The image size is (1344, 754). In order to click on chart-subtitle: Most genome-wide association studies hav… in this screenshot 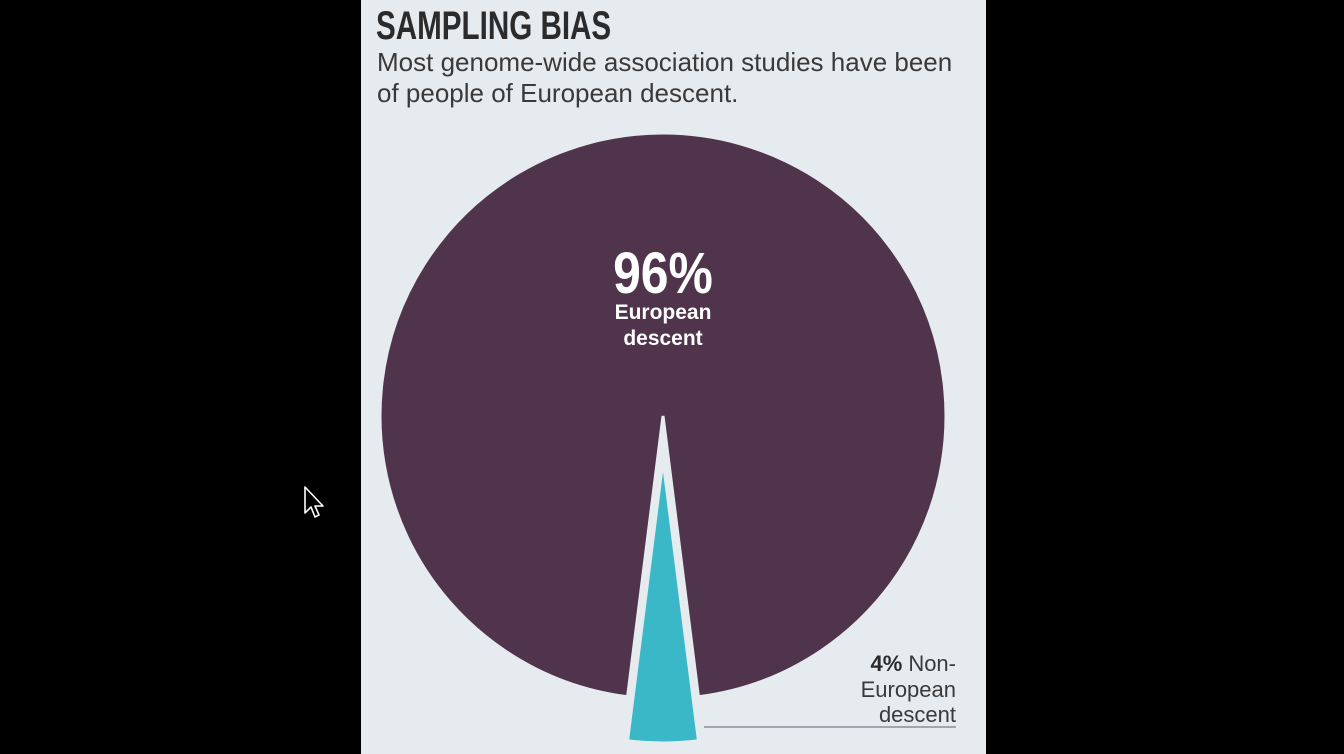, I will do `click(665, 77)`.